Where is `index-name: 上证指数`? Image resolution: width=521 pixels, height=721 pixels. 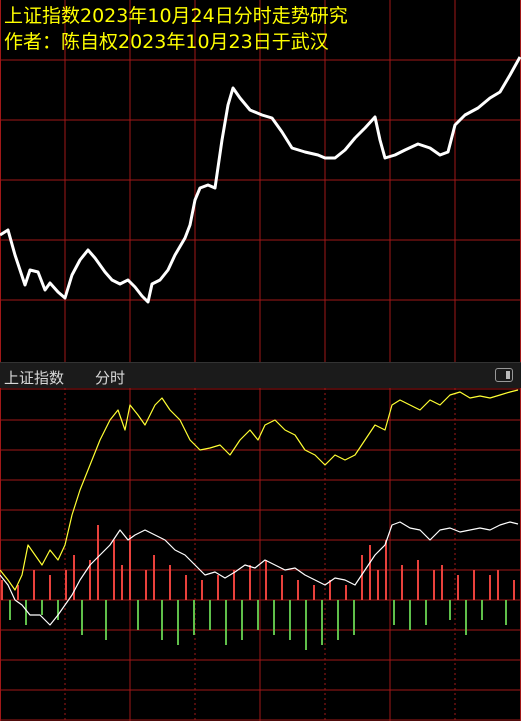 index-name: 上证指数 is located at coordinates (34, 378).